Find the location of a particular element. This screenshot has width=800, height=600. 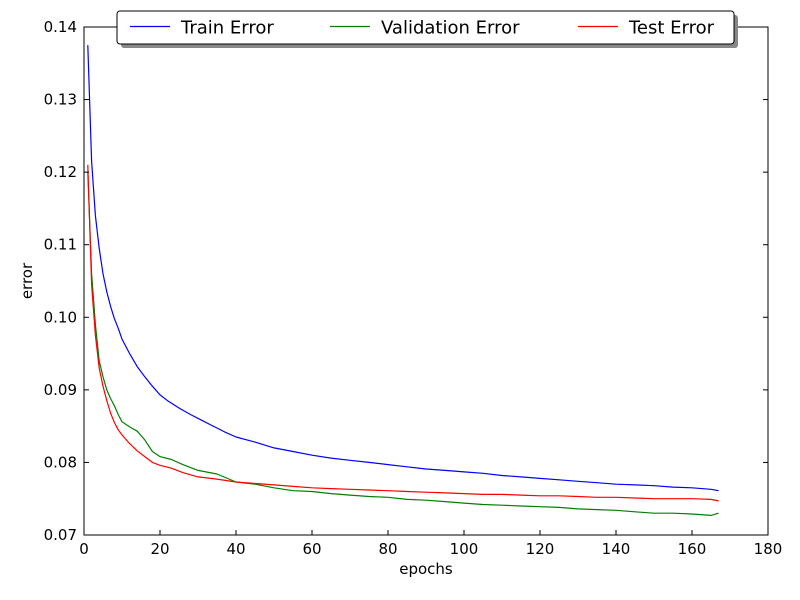

x-axis-label: epochs is located at coordinates (426, 569).